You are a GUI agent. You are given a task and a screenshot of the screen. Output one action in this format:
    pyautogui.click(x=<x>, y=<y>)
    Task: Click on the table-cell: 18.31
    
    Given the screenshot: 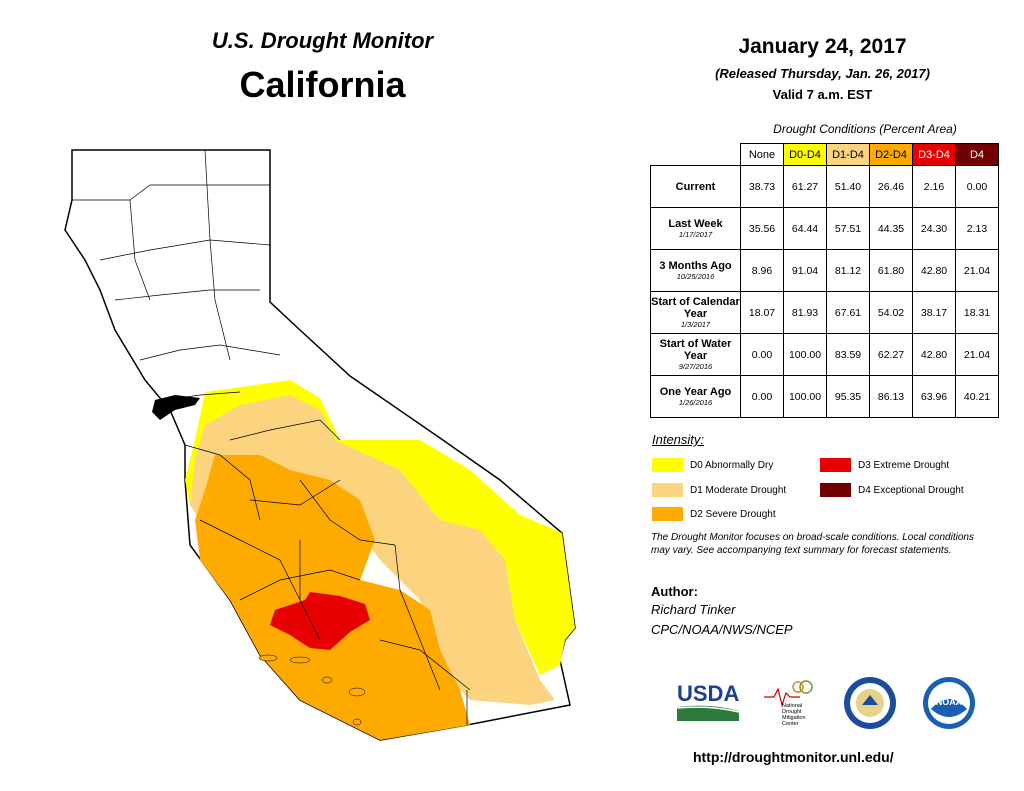 What is the action you would take?
    pyautogui.click(x=977, y=312)
    